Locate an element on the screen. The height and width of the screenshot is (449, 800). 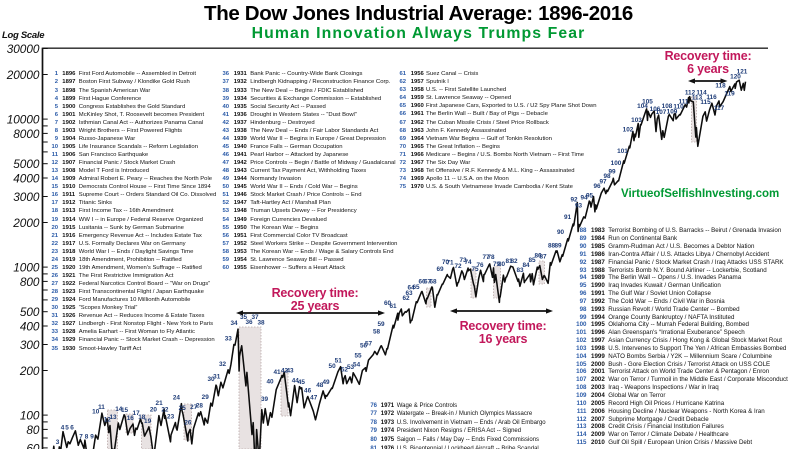
svg-text: 63 is located at coordinates (409, 293).